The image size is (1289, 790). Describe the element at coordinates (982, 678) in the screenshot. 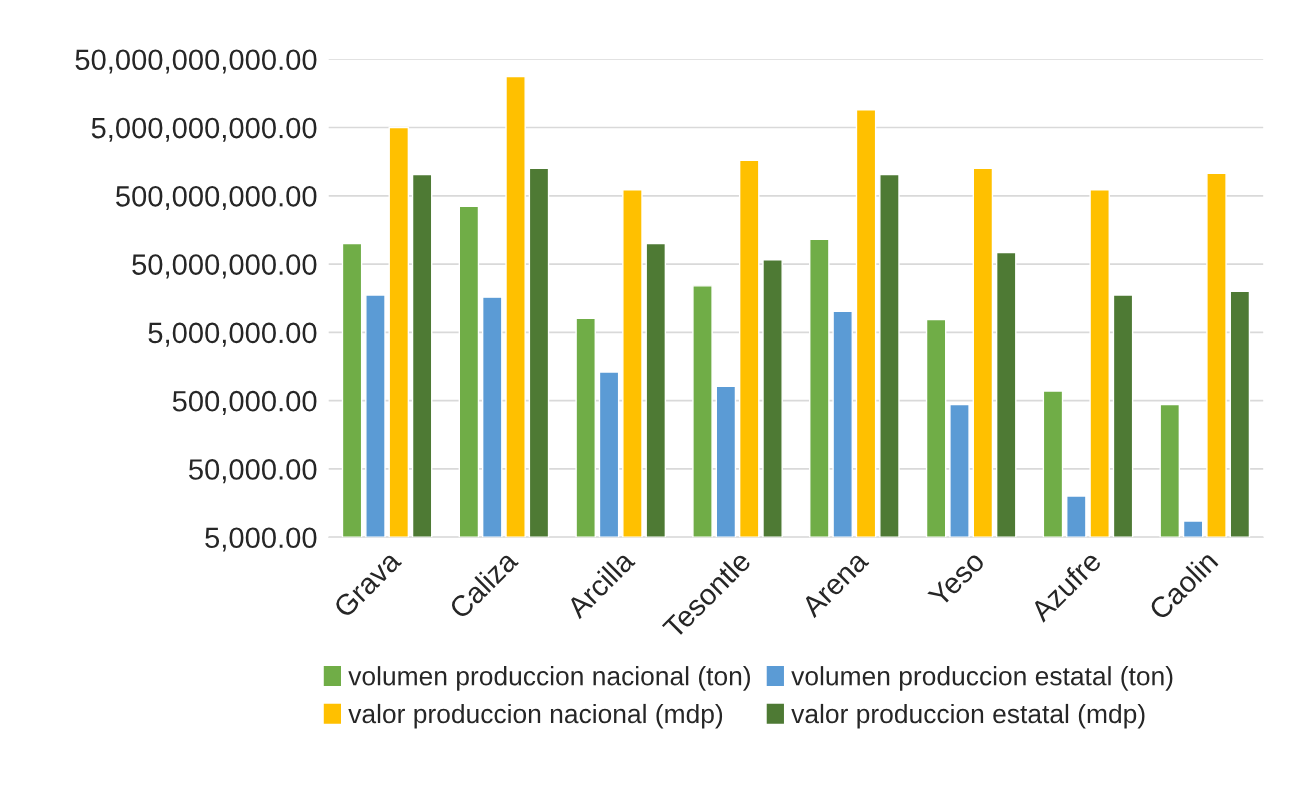

I see `legend-label: volumen produccion estatal (ton)` at that location.